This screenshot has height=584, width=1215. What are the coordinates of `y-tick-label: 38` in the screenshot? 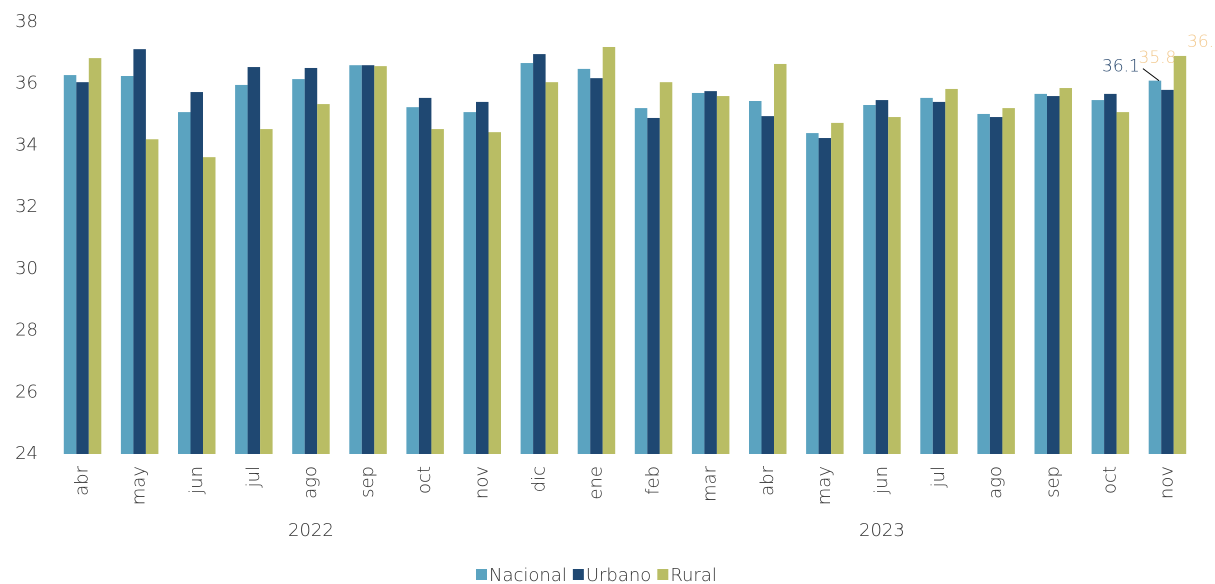 It's located at (26, 21).